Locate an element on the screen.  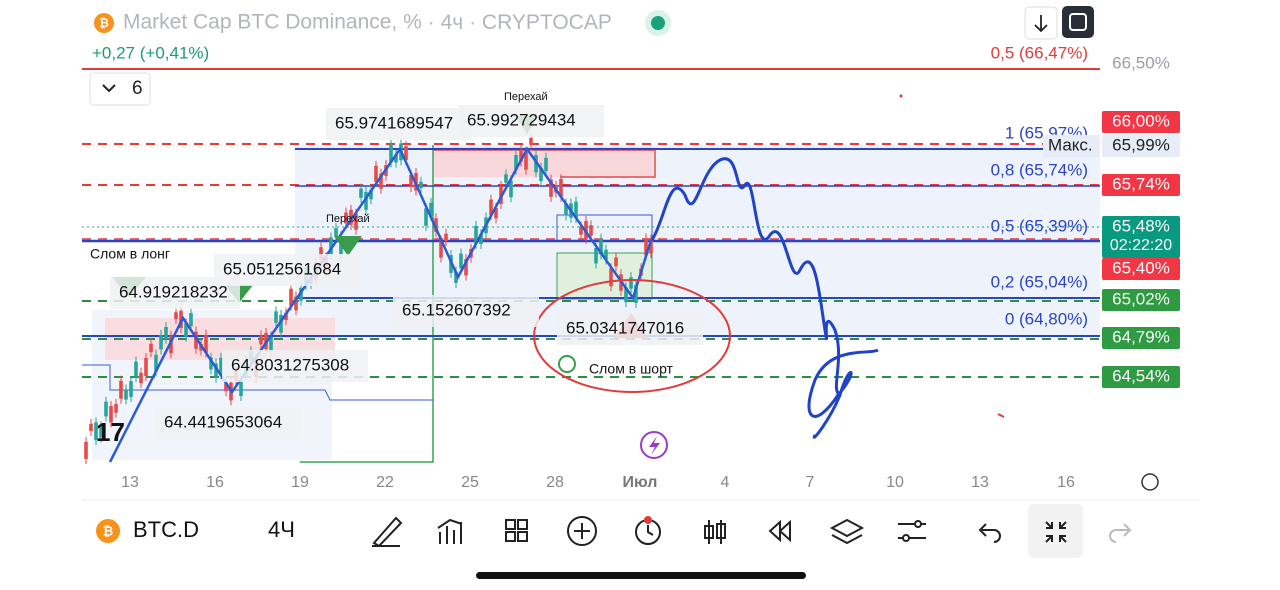
price-label: 66,00% is located at coordinates (1141, 120).